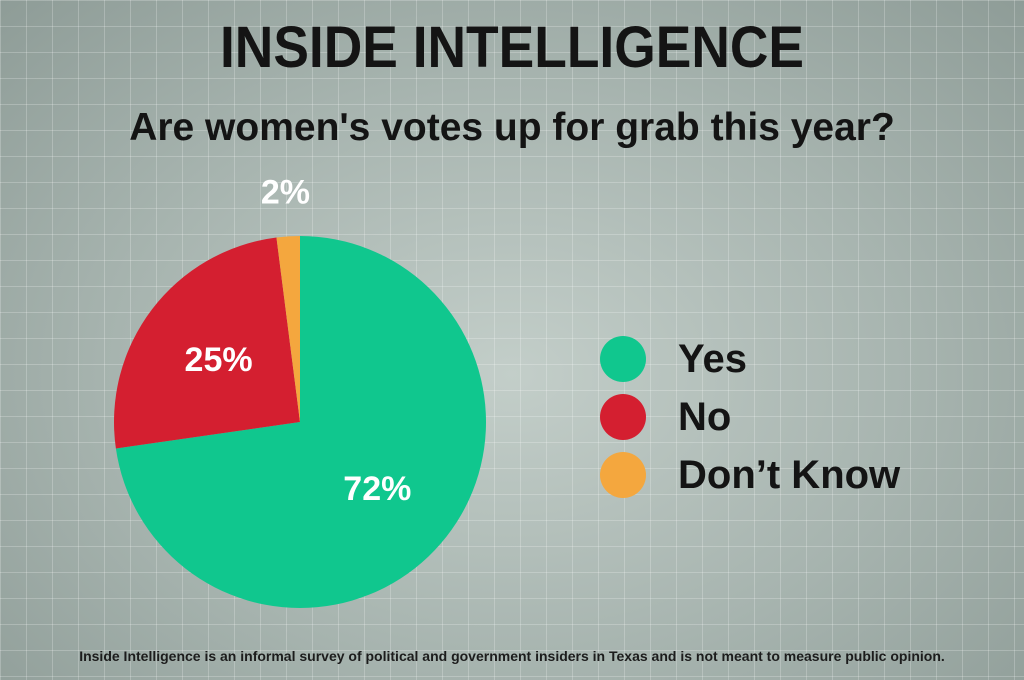  I want to click on legend-item-yes: Yes, so click(800, 359).